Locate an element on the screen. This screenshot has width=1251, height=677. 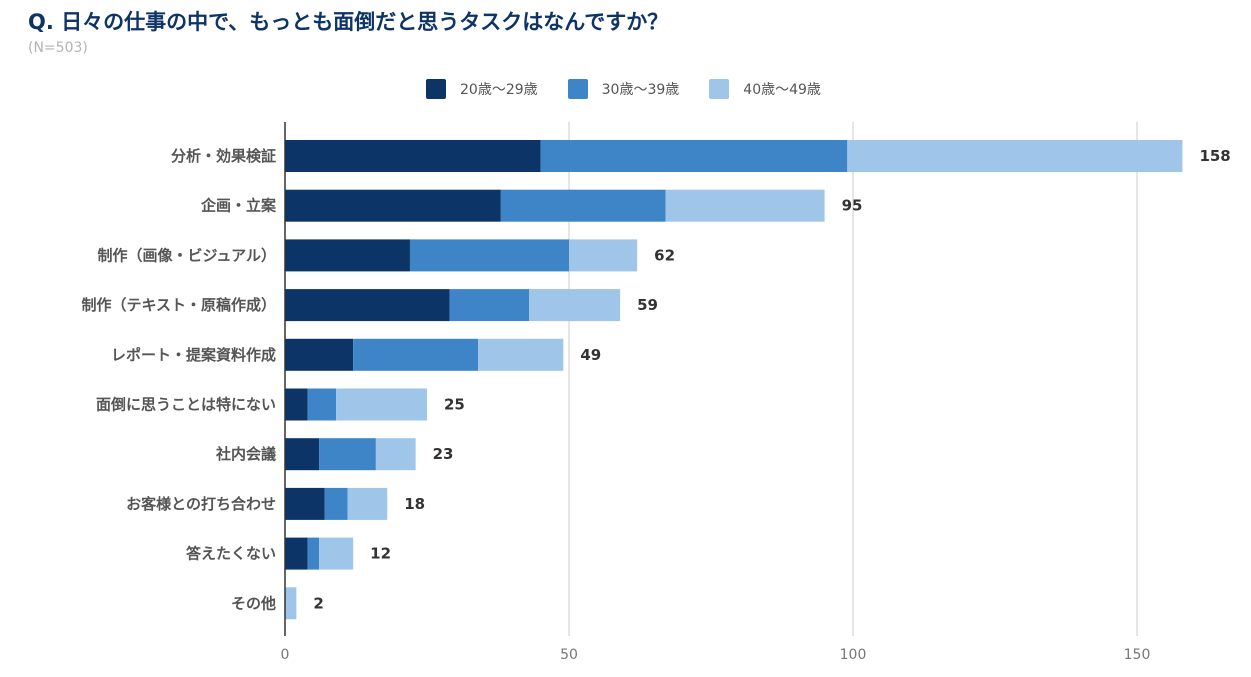
category-label: その他 is located at coordinates (253, 603).